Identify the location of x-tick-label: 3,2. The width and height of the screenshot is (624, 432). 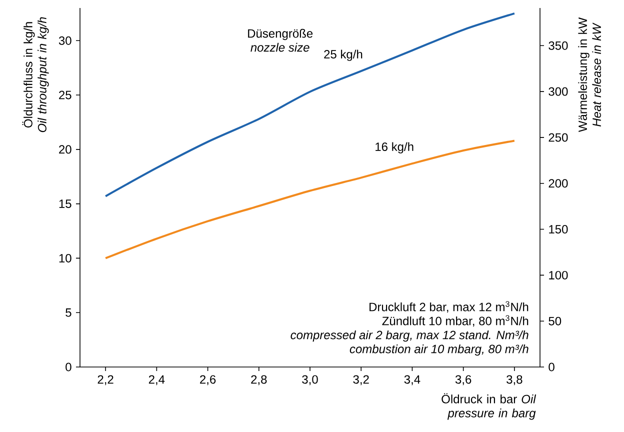
(361, 380).